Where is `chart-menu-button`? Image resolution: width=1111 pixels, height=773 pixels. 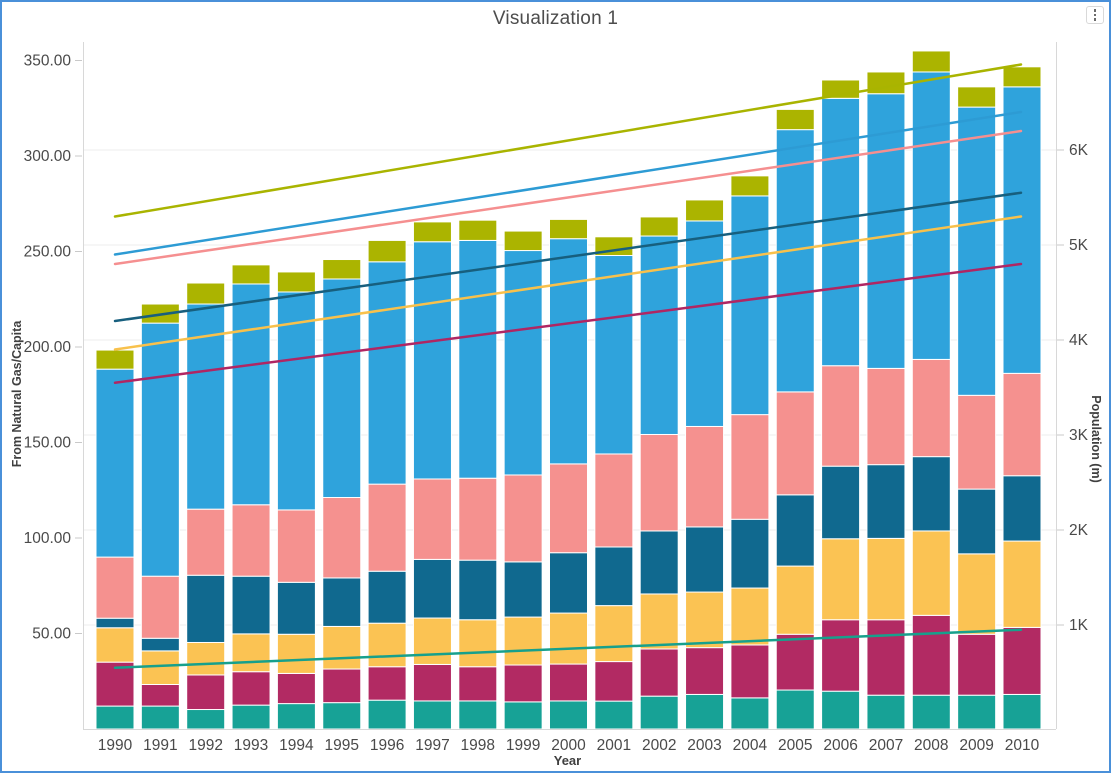
chart-menu-button is located at coordinates (1095, 15).